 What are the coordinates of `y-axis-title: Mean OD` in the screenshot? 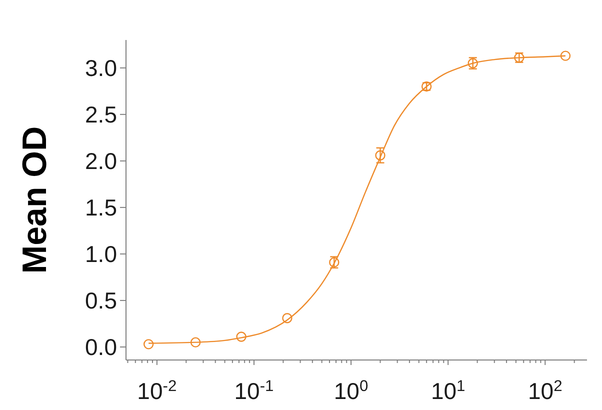 It's located at (35, 200).